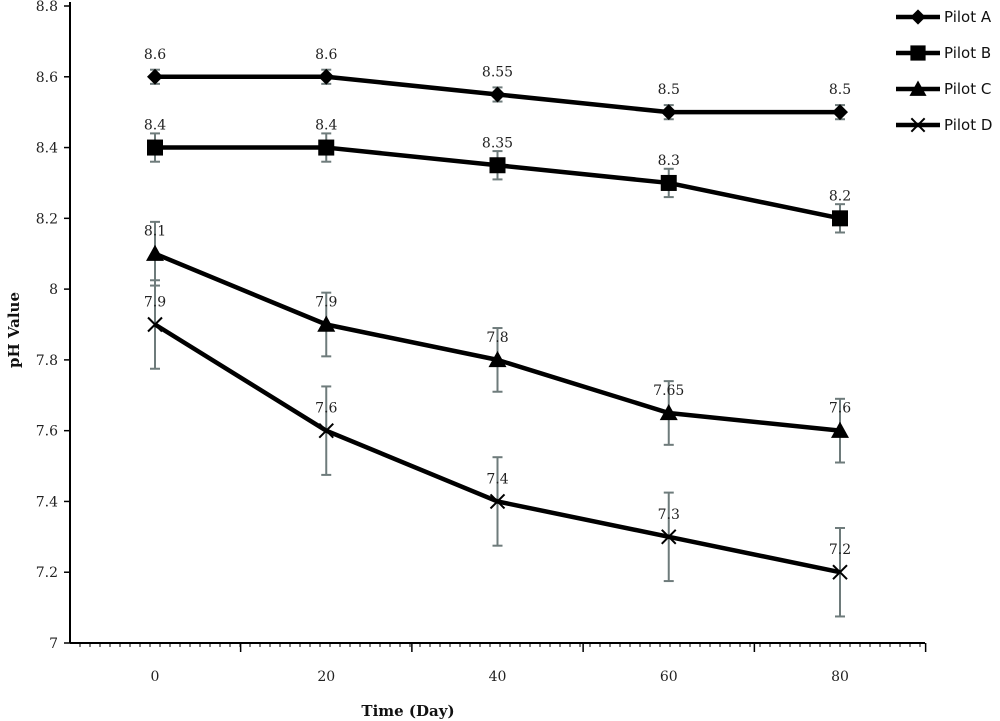 This screenshot has height=721, width=1000. Describe the element at coordinates (497, 338) in the screenshot. I see `pilot-c-data-label: 7.8` at that location.